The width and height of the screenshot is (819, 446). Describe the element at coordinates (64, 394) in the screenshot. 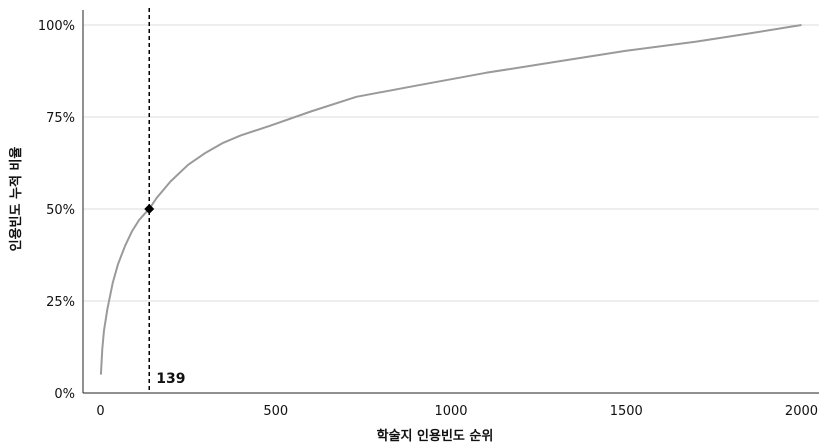

I see `y-tick-label: 0%` at that location.